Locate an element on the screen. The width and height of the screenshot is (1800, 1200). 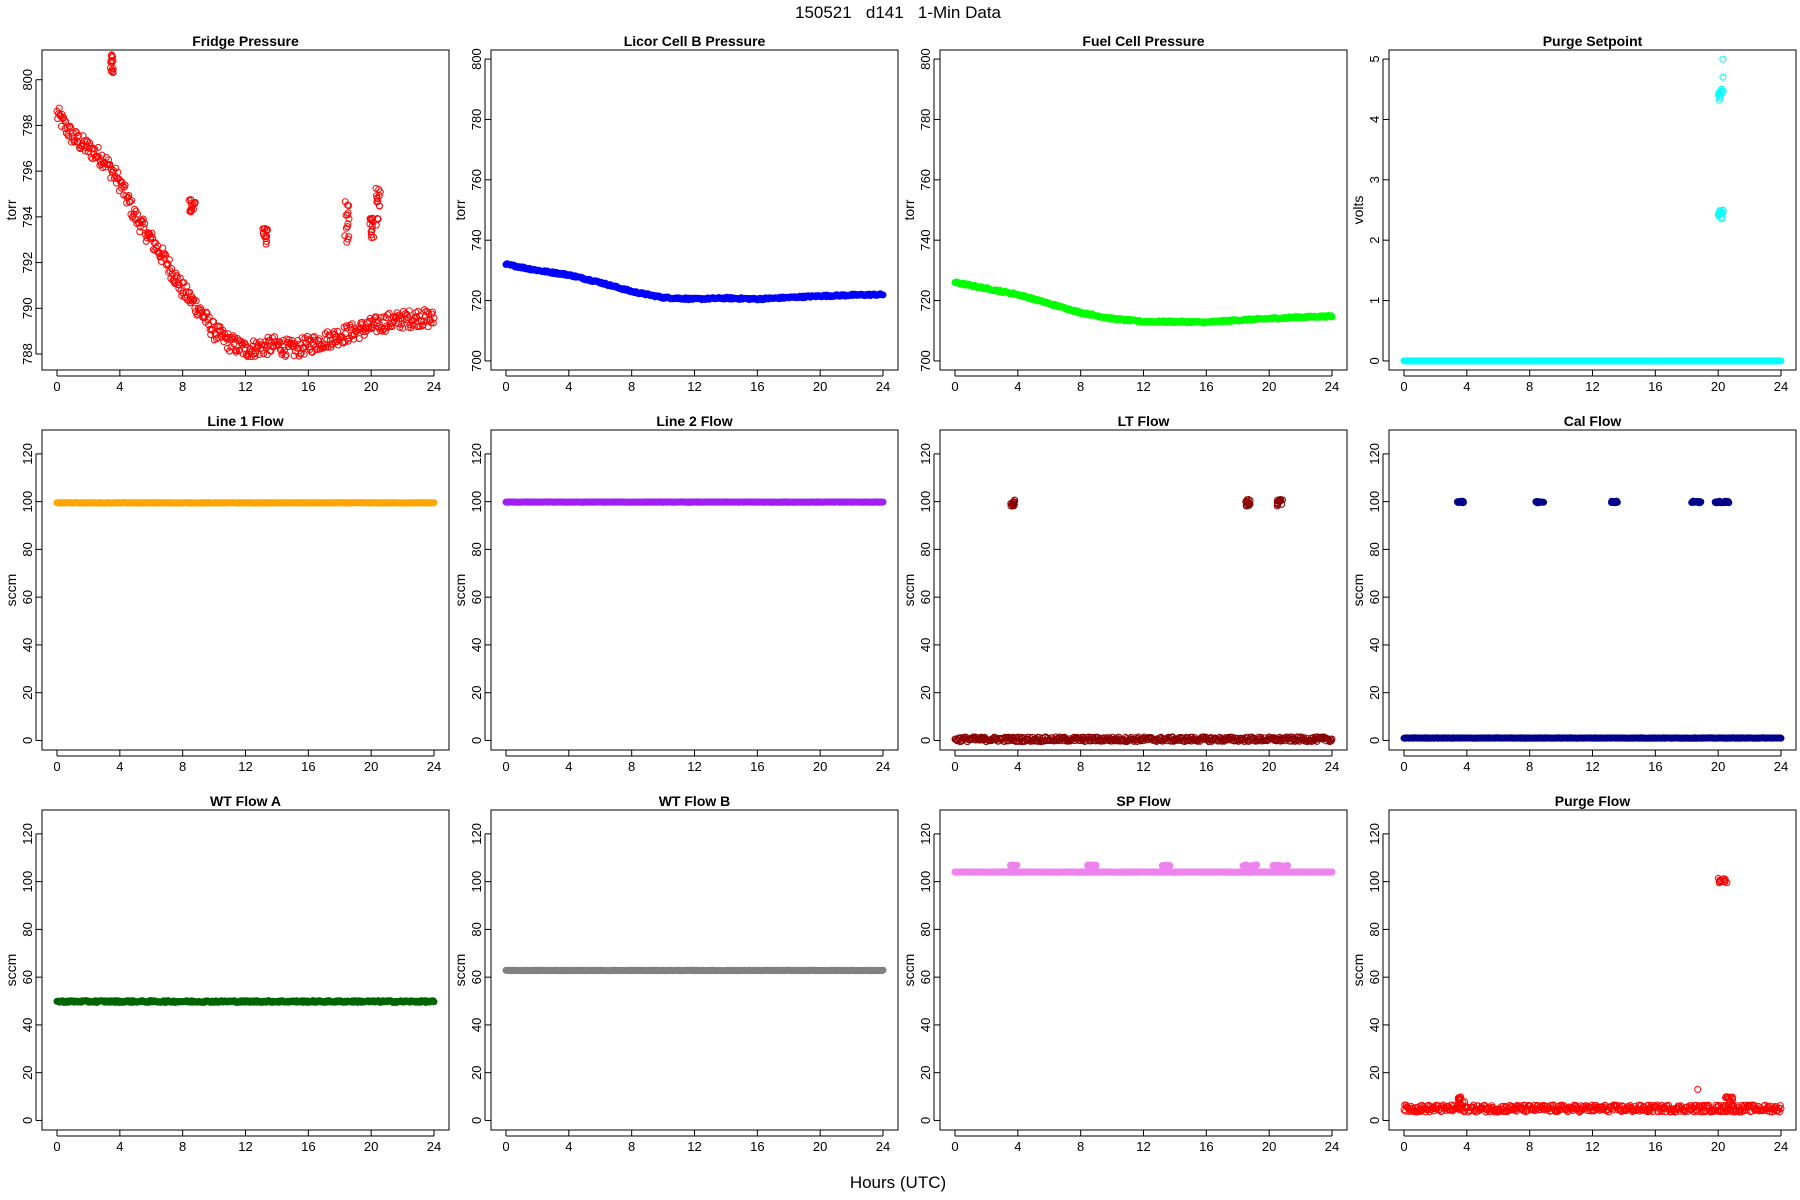
panel-title: Cal Flow is located at coordinates (1593, 421).